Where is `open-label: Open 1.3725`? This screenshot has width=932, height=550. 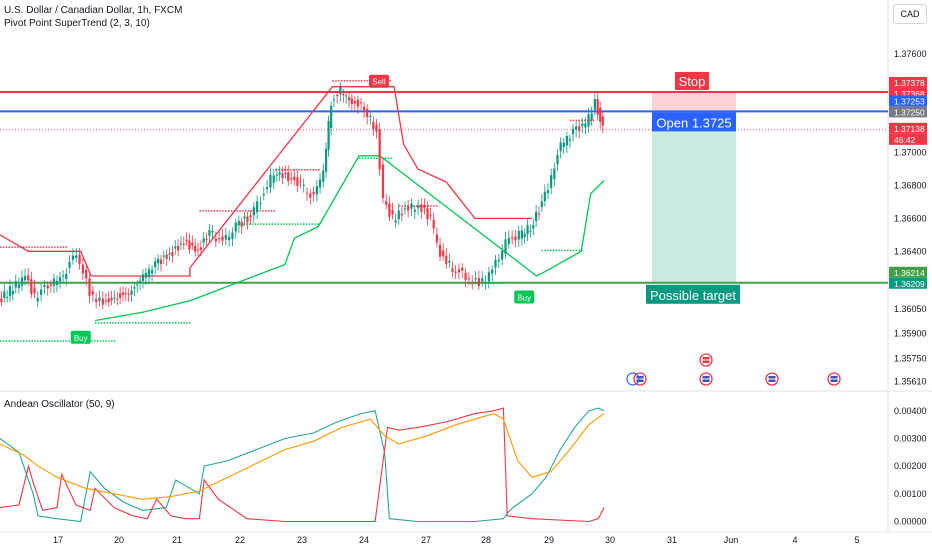
open-label: Open 1.3725 is located at coordinates (694, 122).